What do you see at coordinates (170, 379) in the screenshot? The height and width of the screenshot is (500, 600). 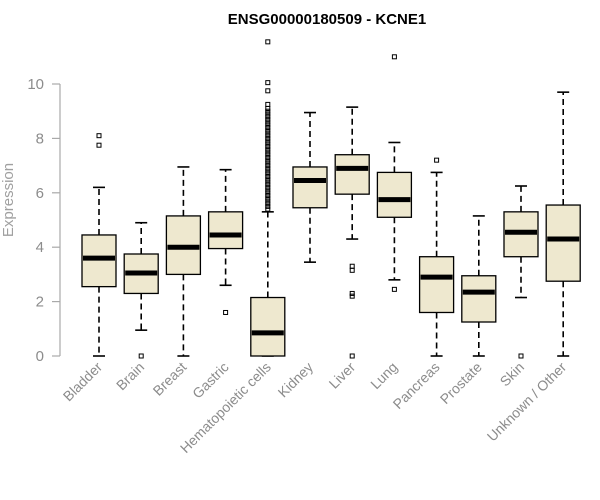 I see `x-tick-label: Breast` at bounding box center [170, 379].